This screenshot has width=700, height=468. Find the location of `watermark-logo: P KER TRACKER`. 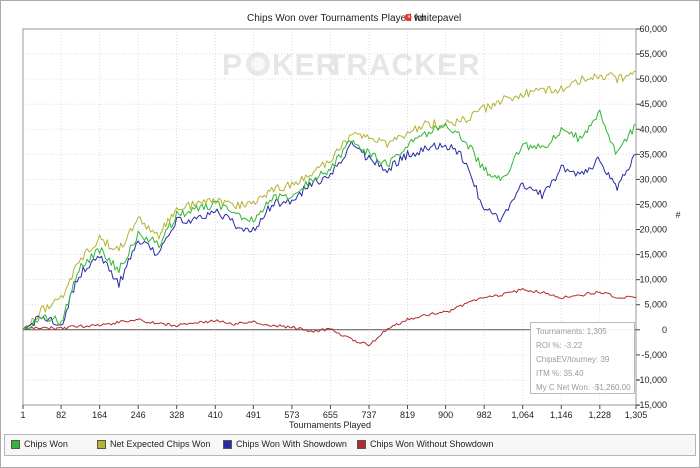

watermark-logo: P KER TRACKER is located at coordinates (351, 65).